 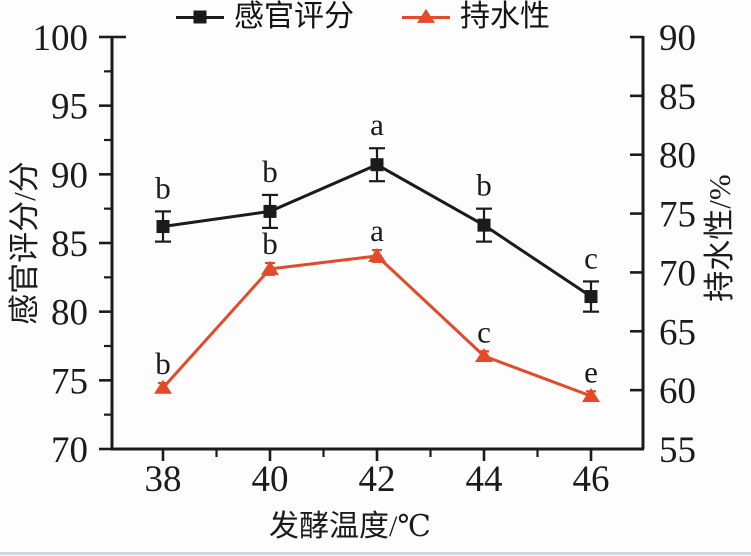 What do you see at coordinates (505, 16) in the screenshot?
I see `legend-label-water-holding: 持水性` at bounding box center [505, 16].